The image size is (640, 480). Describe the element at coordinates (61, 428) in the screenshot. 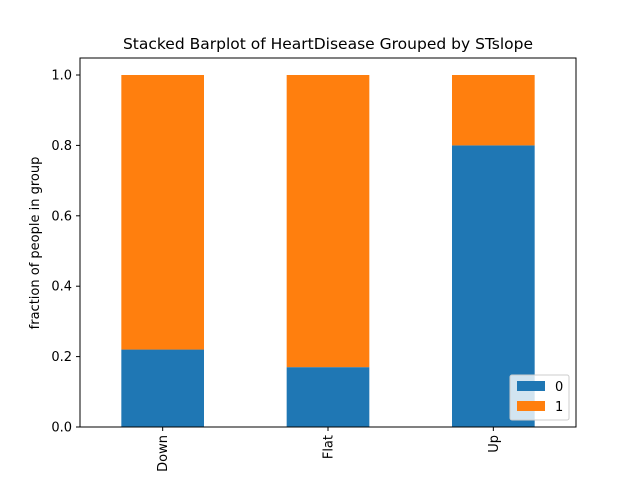

I see `y-tick-label-0: 0.0` at that location.